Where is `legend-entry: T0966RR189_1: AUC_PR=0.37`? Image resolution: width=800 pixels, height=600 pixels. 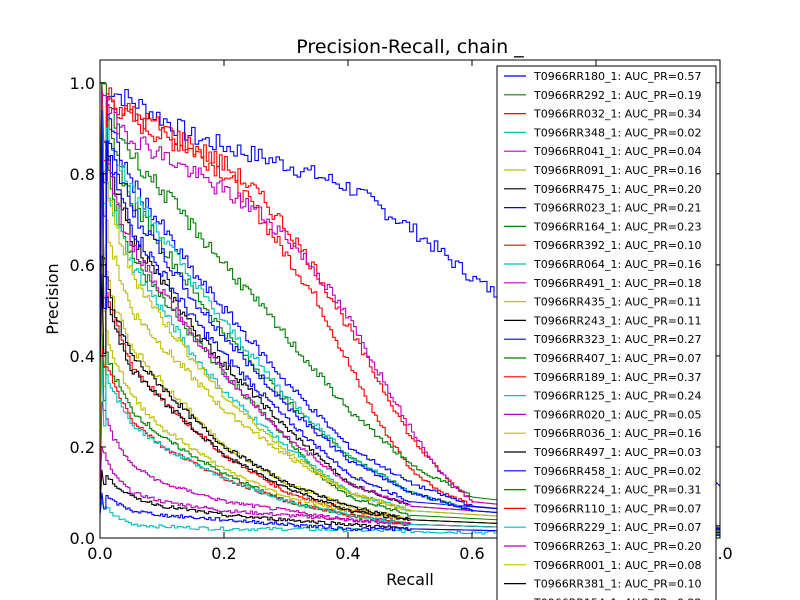
legend-entry: T0966RR189_1: AUC_PR=0.37 is located at coordinates (617, 377).